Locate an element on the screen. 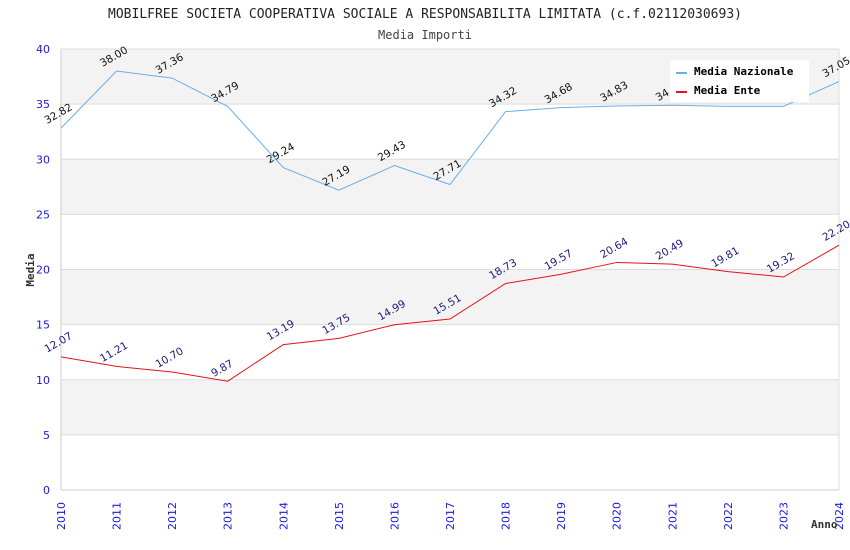  x-tick-label: 2019 is located at coordinates (561, 516).